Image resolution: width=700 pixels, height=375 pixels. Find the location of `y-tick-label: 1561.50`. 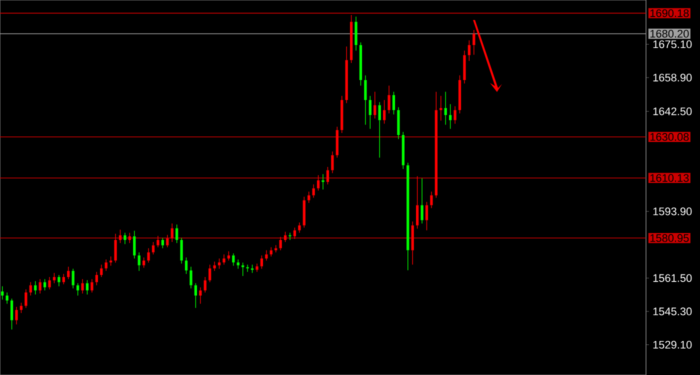

y-tick-label: 1561.50 is located at coordinates (672, 278).